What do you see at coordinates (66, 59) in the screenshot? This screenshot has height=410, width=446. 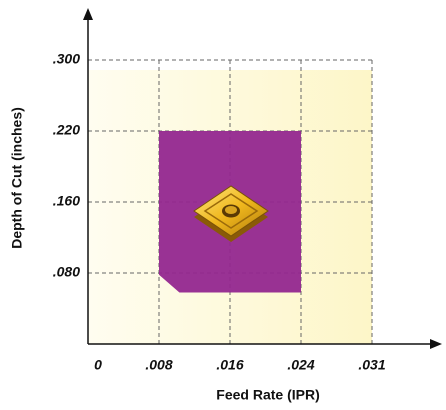 I see `y-tick-label: .300` at bounding box center [66, 59].